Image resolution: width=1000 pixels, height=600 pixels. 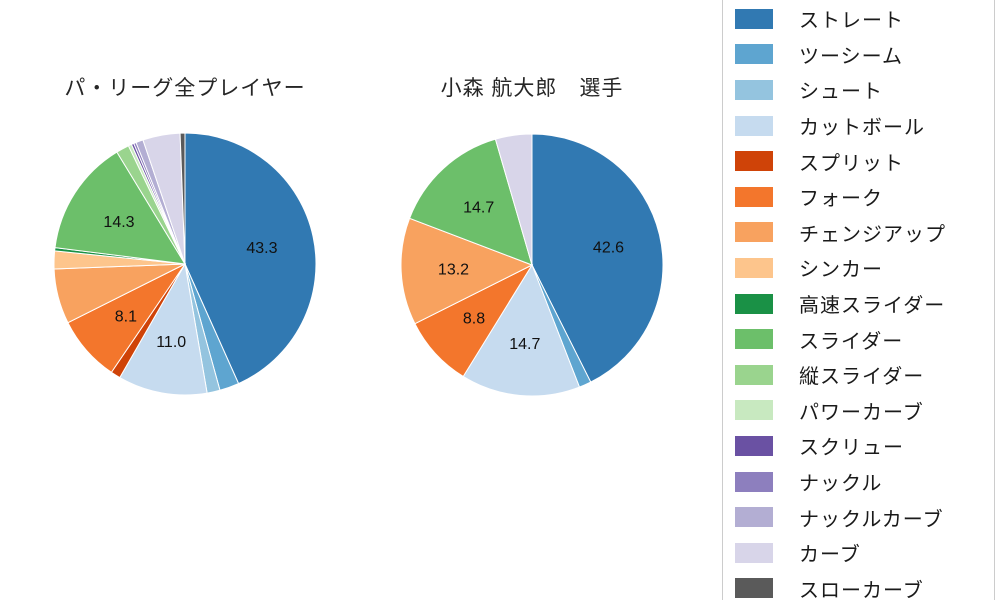 I want to click on legend-item-label: スクリュー, so click(x=851, y=448).